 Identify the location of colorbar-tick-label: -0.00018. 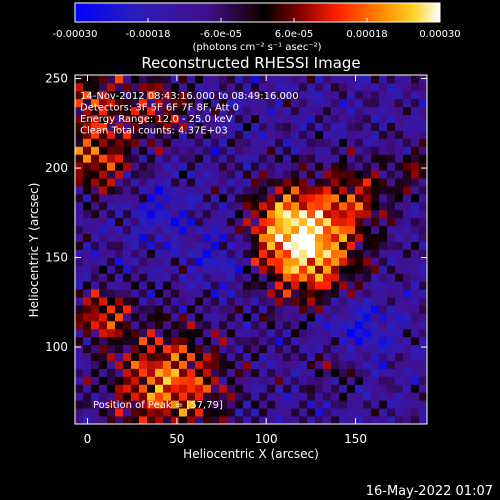
(148, 34).